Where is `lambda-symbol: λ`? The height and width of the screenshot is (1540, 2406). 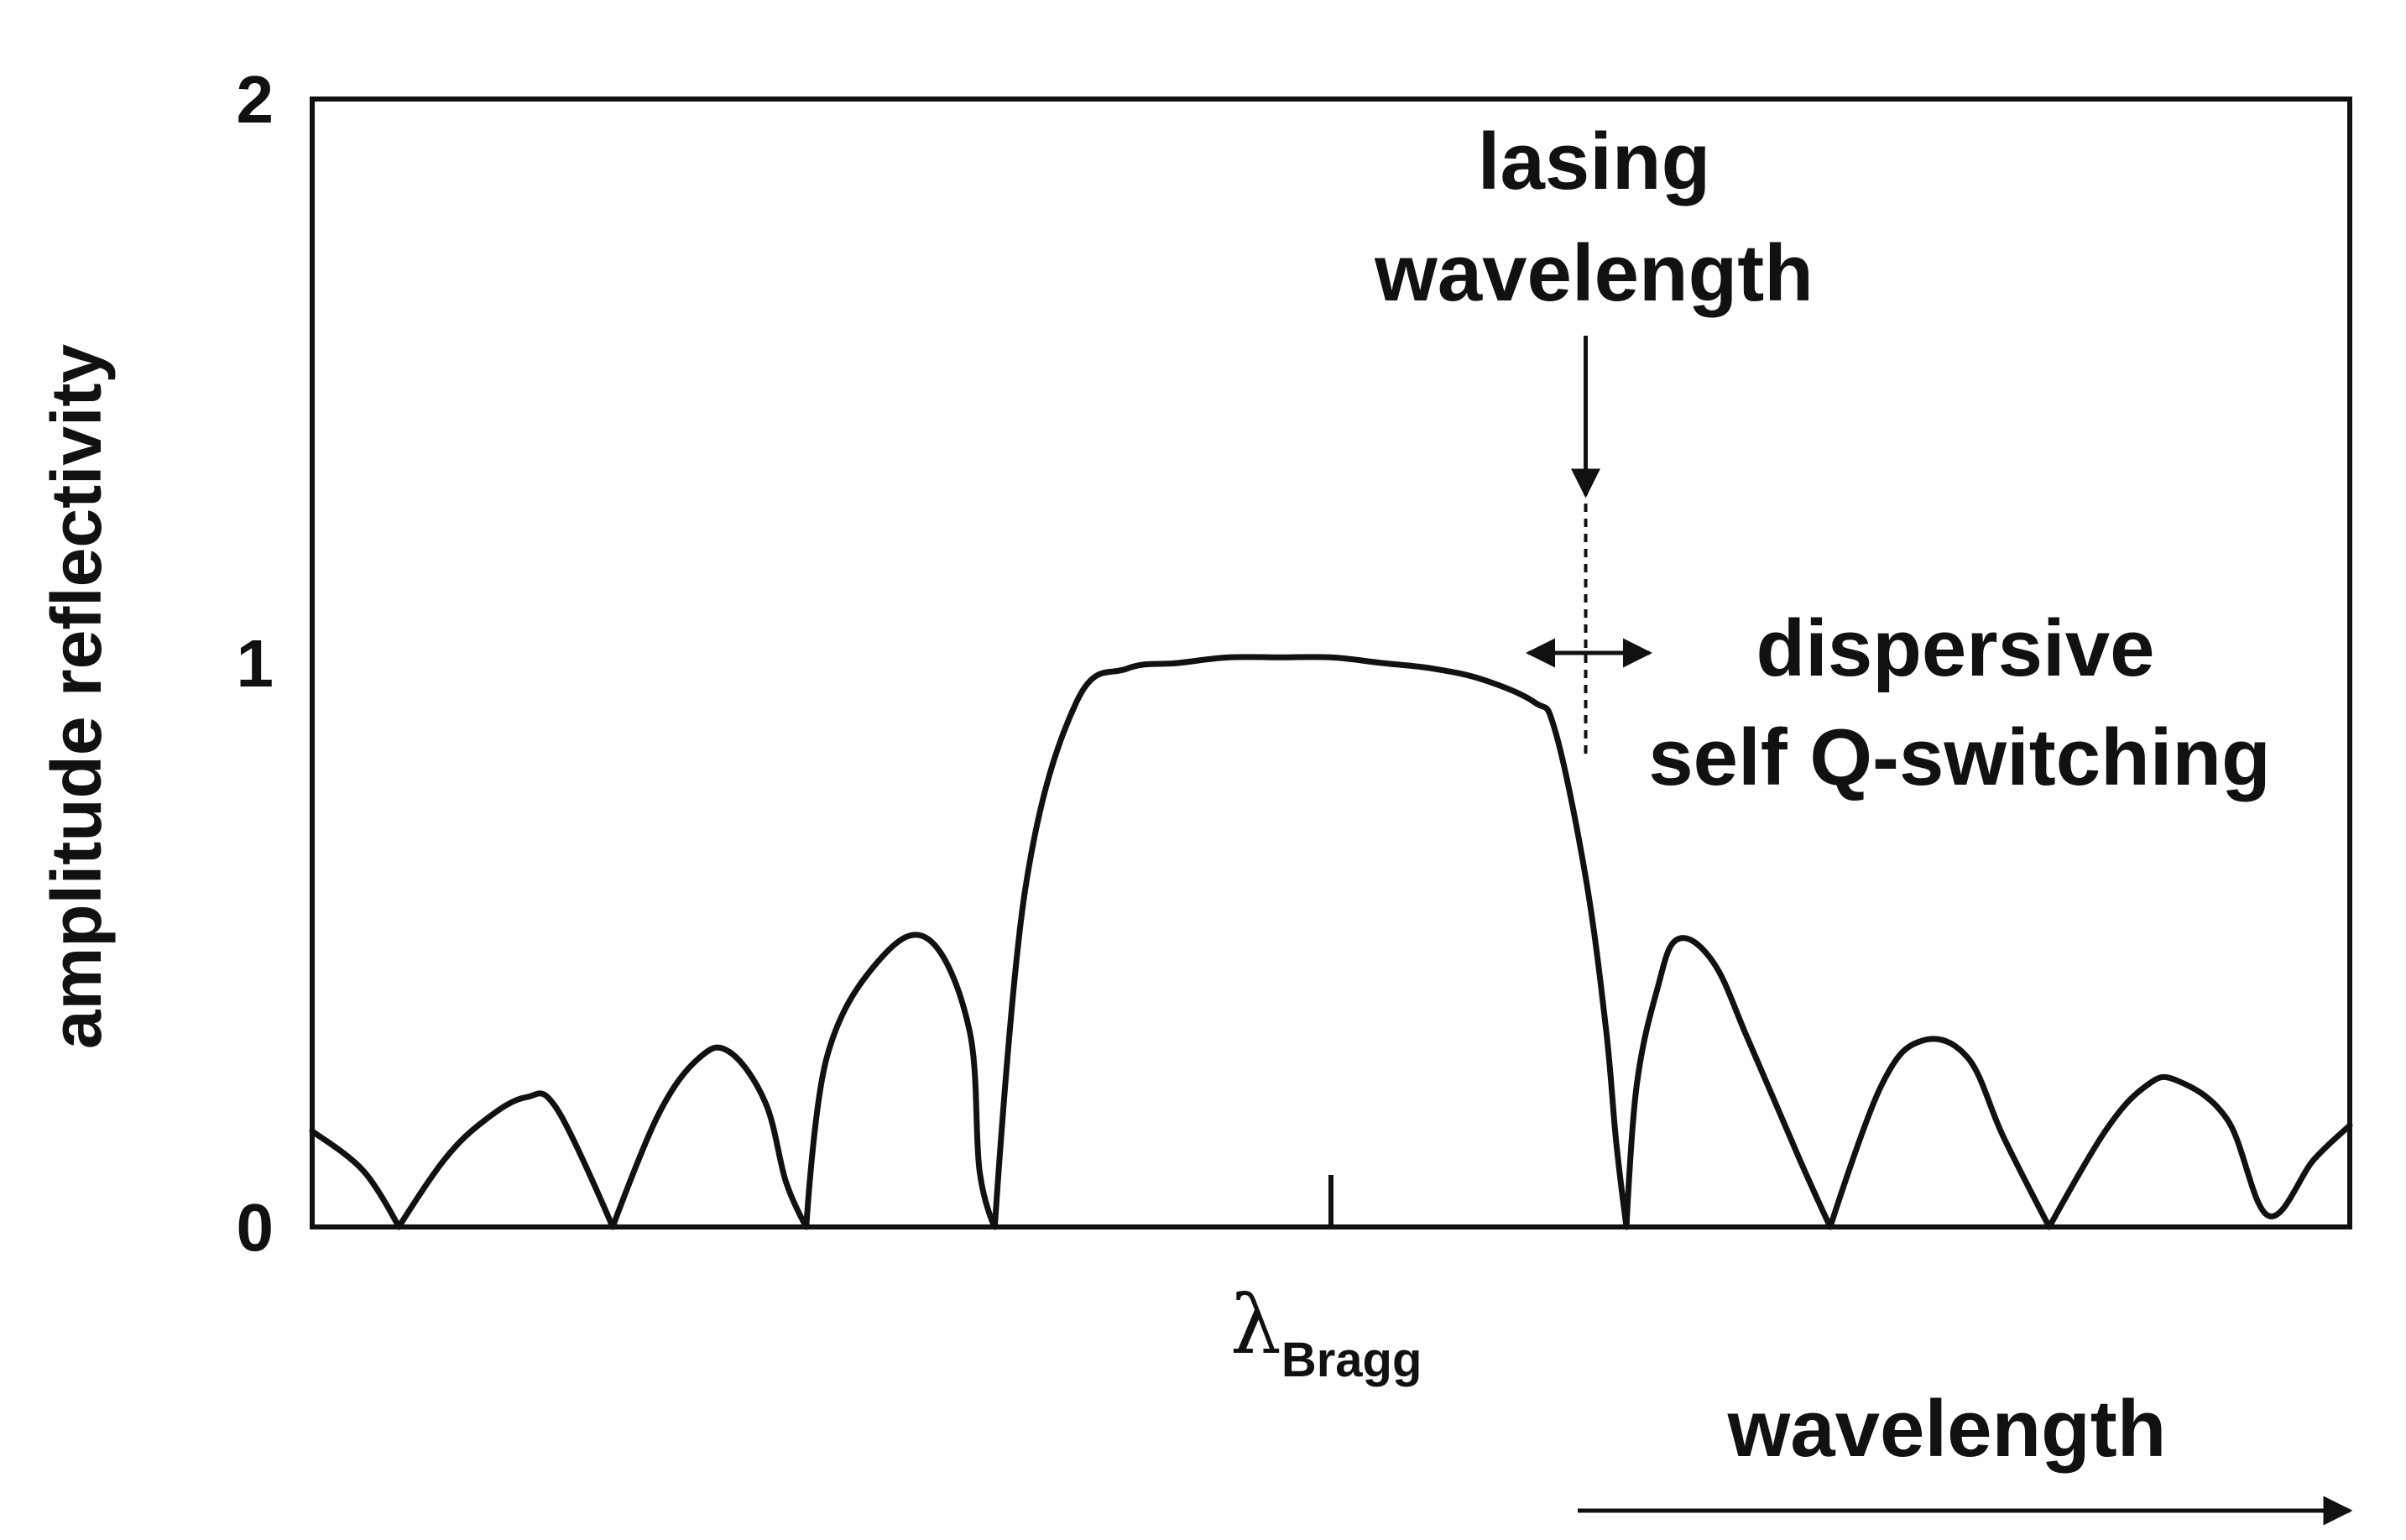 lambda-symbol: λ is located at coordinates (1255, 1325).